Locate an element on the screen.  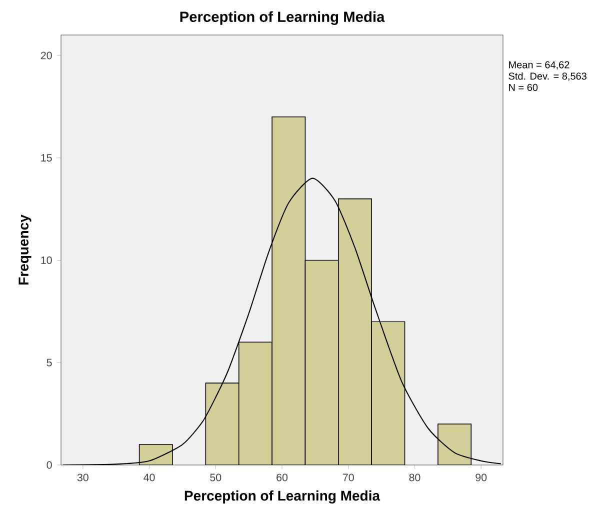
y-axis-title: Frequency is located at coordinates (25, 249).